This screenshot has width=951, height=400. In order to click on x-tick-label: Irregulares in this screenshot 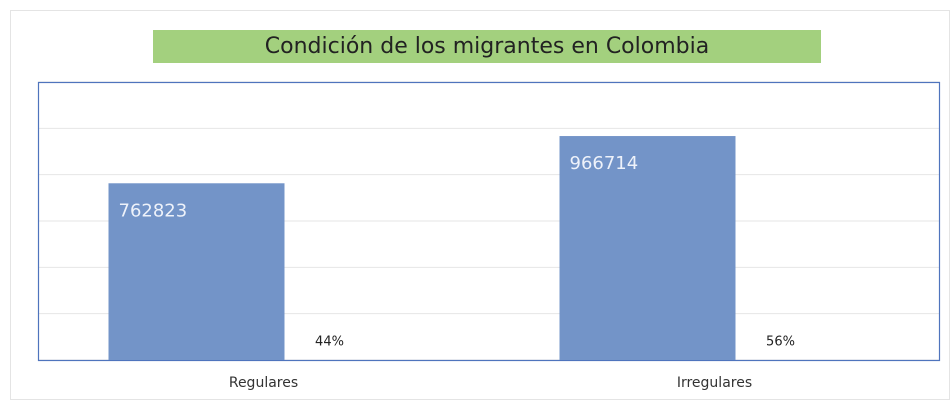, I will do `click(714, 383)`.